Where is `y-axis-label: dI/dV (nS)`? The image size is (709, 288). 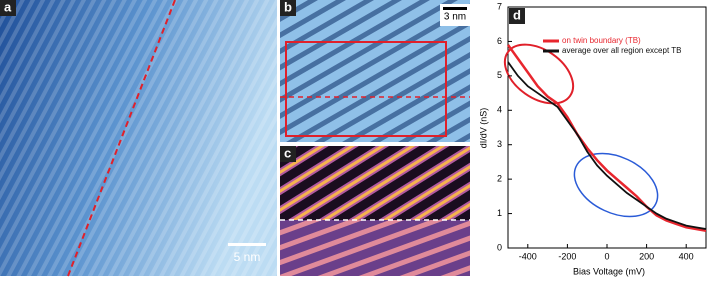
y-axis-label: dI/dV (nS) is located at coordinates (483, 128).